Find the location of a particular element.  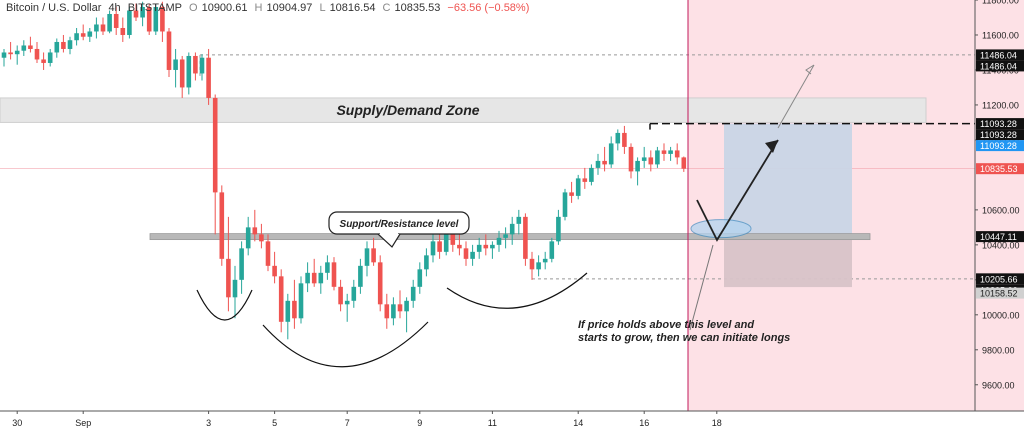

price-label-text: 10158.52 is located at coordinates (999, 294).